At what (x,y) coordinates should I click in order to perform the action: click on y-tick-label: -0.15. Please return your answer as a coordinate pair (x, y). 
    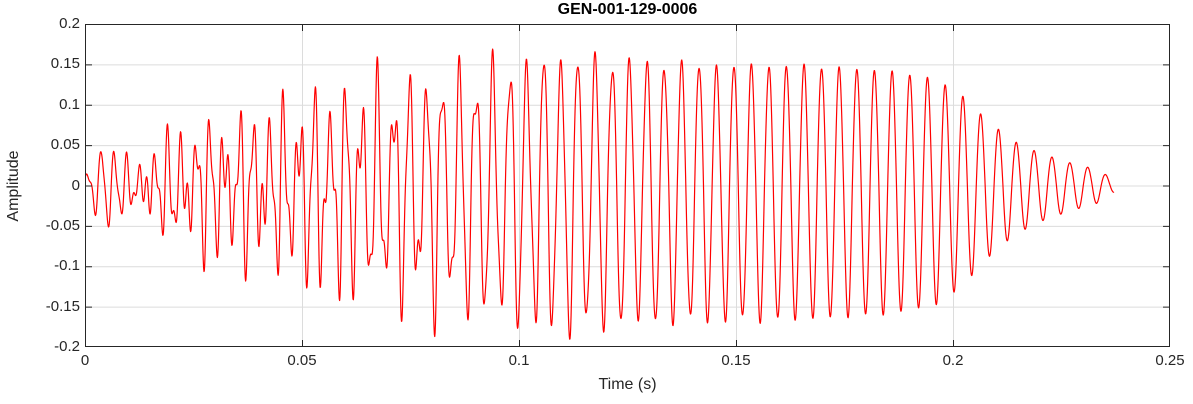
    Looking at the image, I should click on (62, 306).